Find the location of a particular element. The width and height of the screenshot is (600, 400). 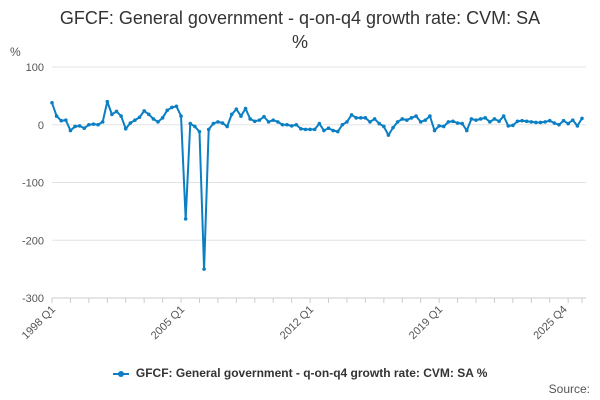

source-label: Source: is located at coordinates (569, 389).